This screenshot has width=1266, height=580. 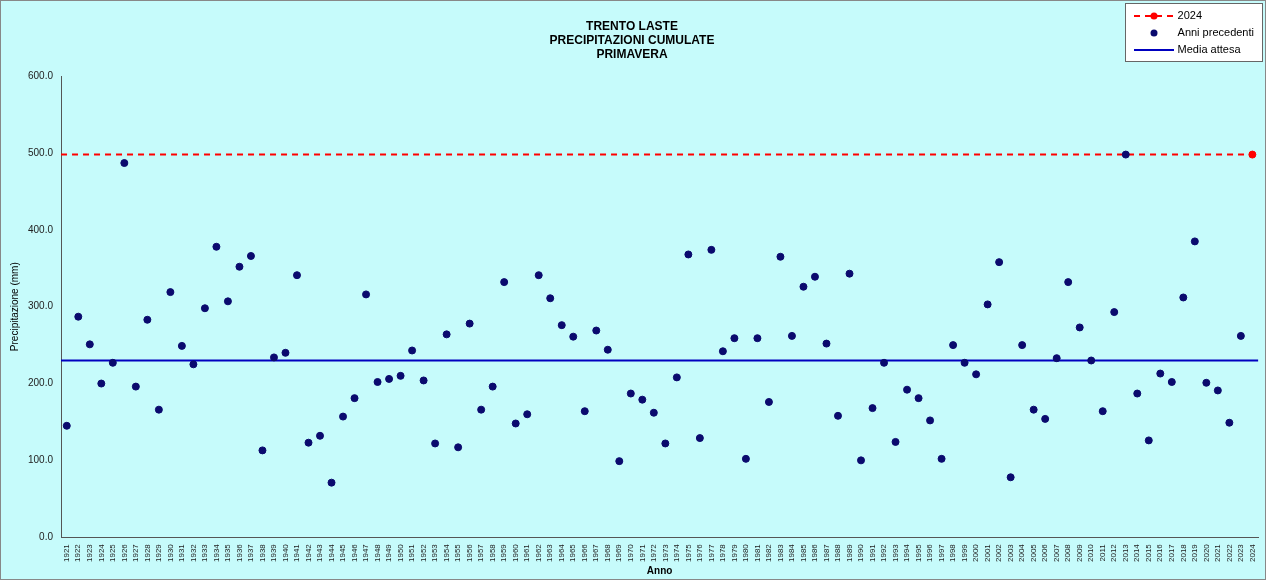 What do you see at coordinates (734, 552) in the screenshot?
I see `x-tick-label: 1979` at bounding box center [734, 552].